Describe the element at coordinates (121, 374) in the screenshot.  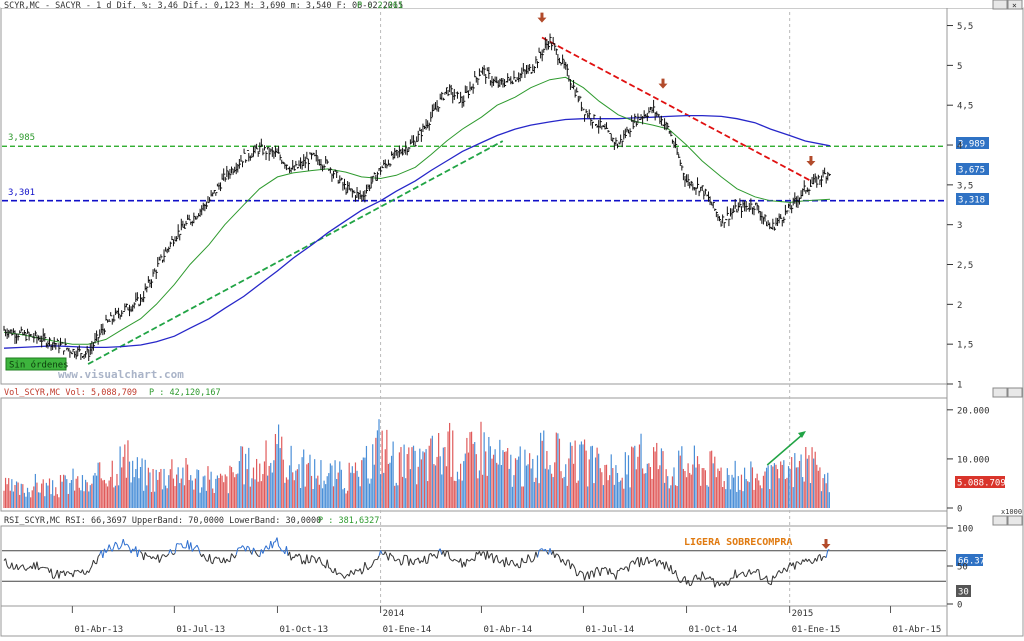
I see `watermark: www.visualchart.com` at that location.